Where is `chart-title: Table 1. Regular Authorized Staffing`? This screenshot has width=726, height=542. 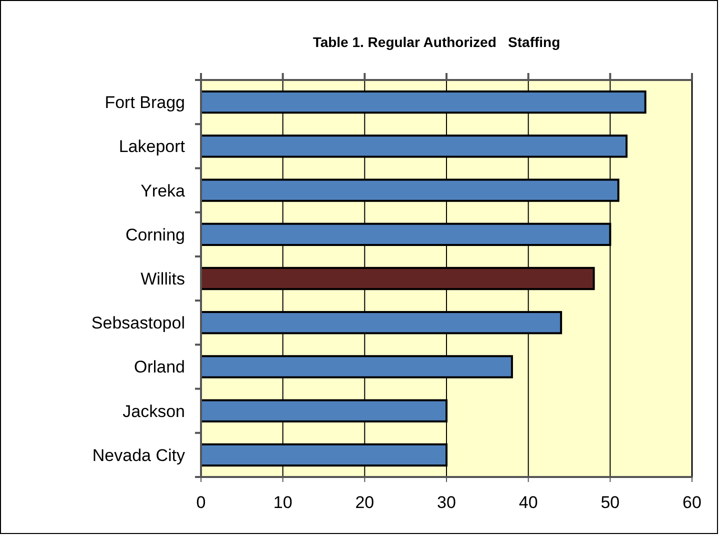
chart-title: Table 1. Regular Authorized Staffing is located at coordinates (436, 42).